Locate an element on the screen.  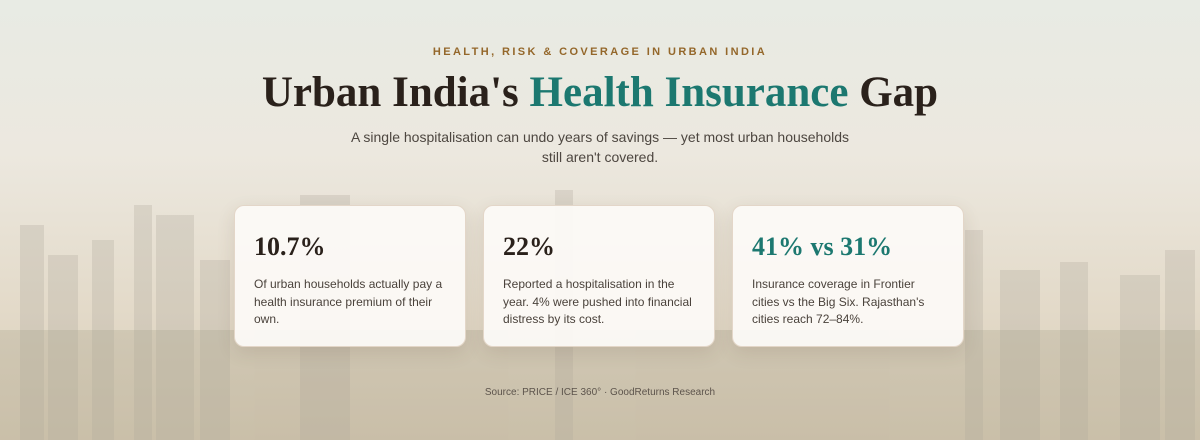
page-title: Urban India's Health Insurance Gap is located at coordinates (600, 92).